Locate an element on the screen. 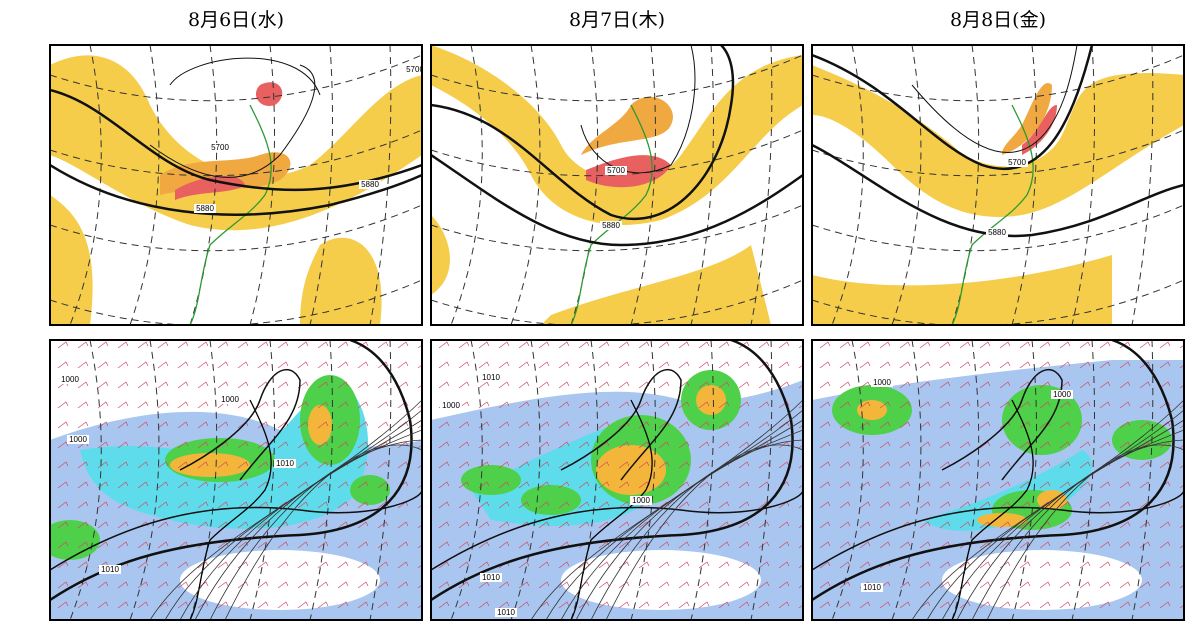  upper-map: 5700 5700 5880 5880 is located at coordinates (236, 185).